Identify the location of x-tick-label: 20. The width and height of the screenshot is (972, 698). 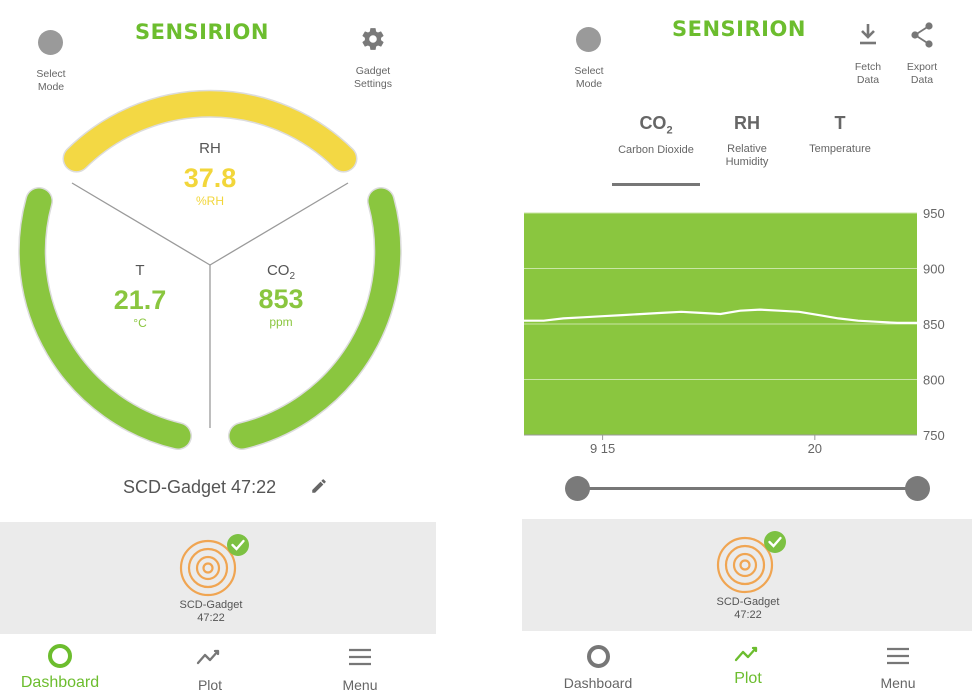
(815, 448).